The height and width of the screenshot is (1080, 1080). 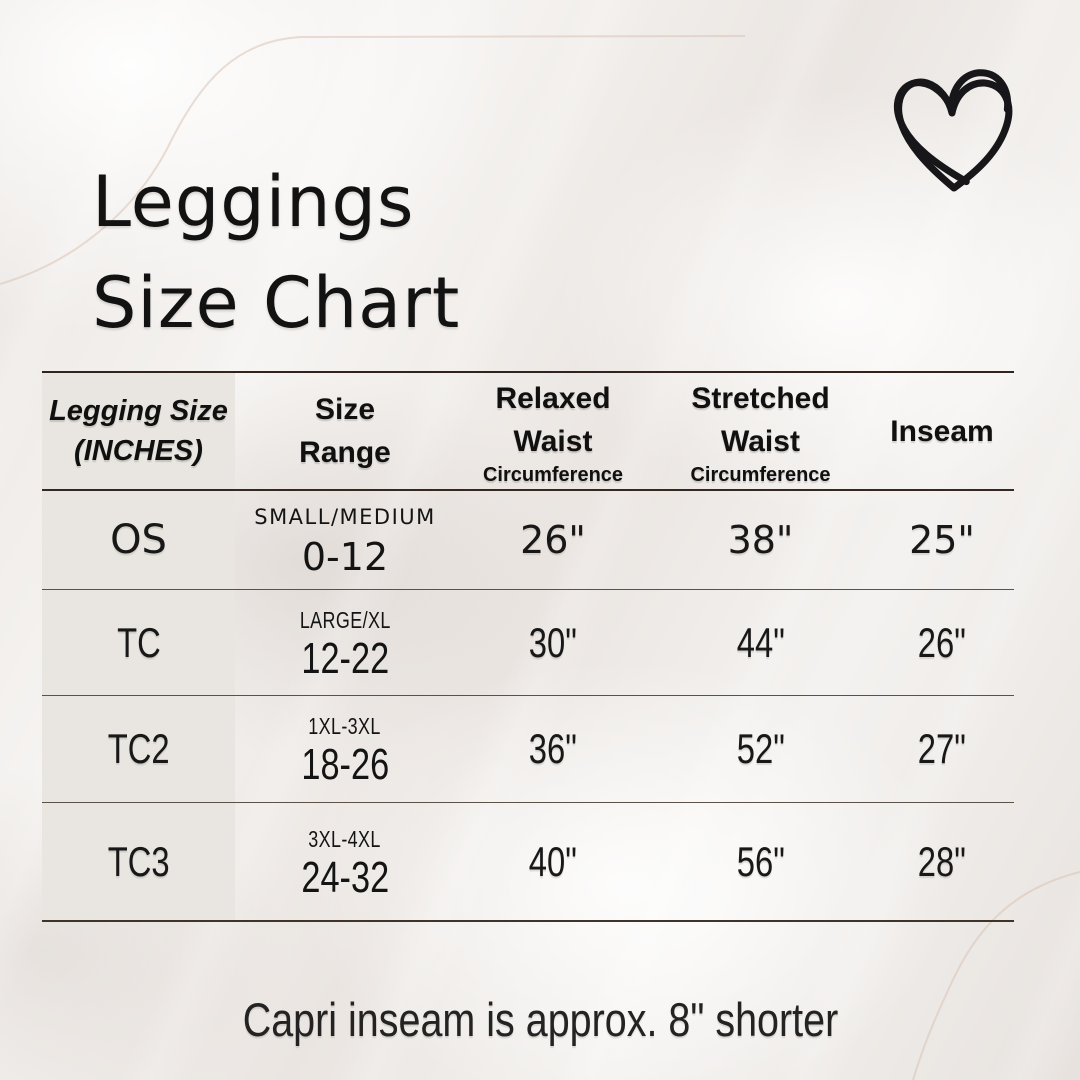 What do you see at coordinates (345, 431) in the screenshot?
I see `header-size-range: Size Range` at bounding box center [345, 431].